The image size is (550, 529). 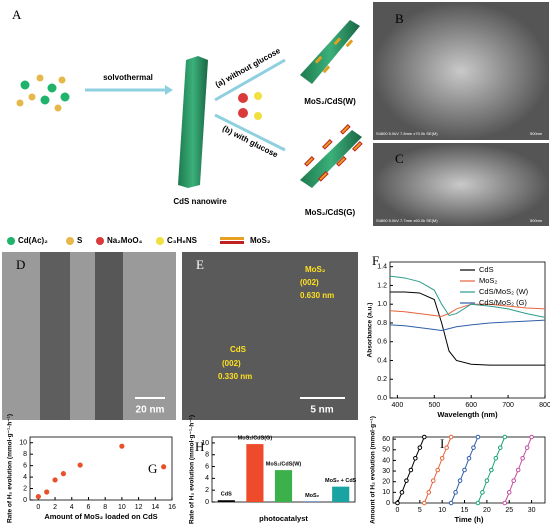 I want to click on lattice-phase: MoS₂, so click(x=315, y=269).